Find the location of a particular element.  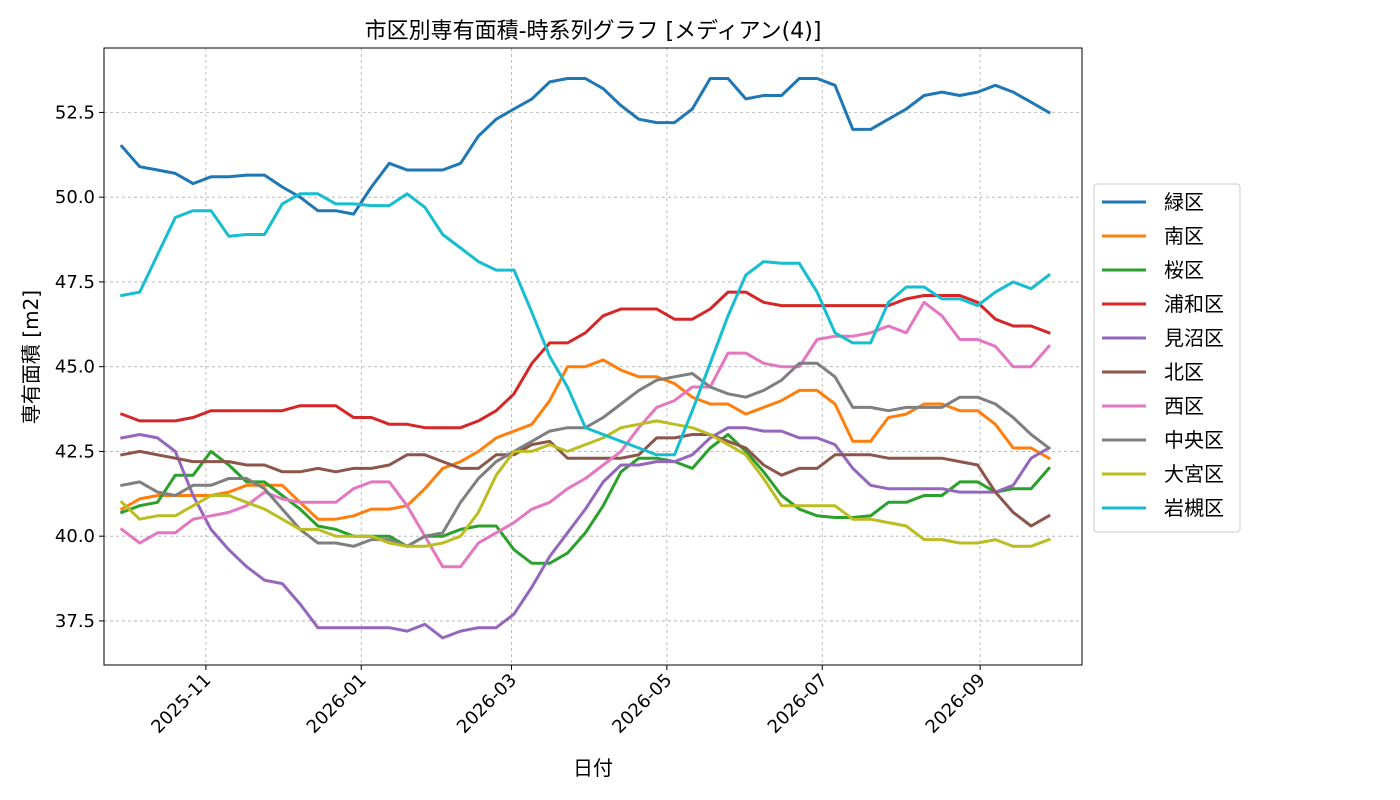

y-tick-label: 40.0 is located at coordinates (75, 536).